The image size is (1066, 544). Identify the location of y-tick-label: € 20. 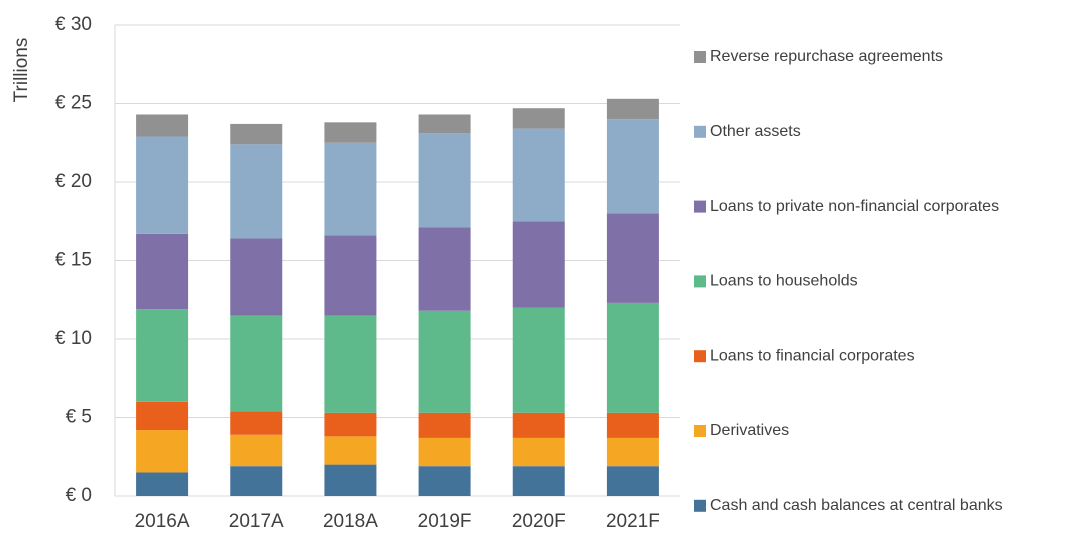
(73, 181).